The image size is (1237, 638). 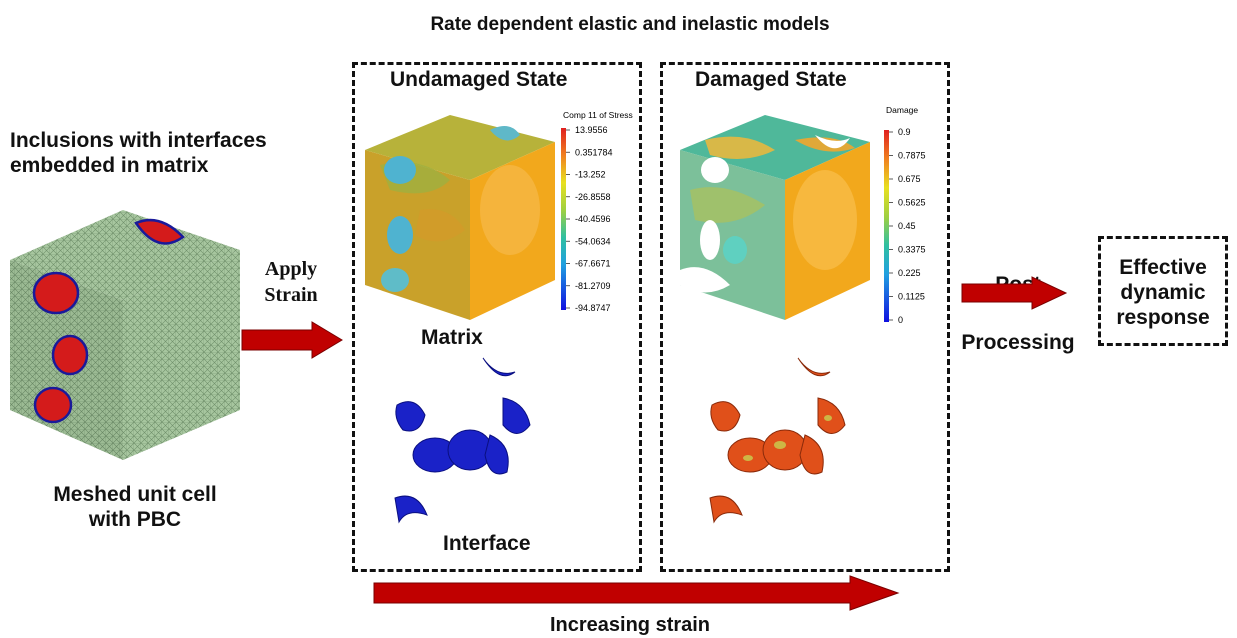 I want to click on stress-colorbar-tick-label: -94.8747, so click(x=593, y=308).